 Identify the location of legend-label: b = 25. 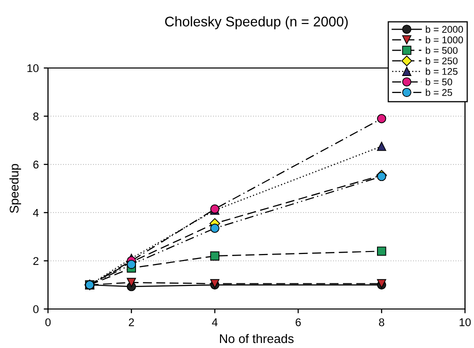
(439, 92).